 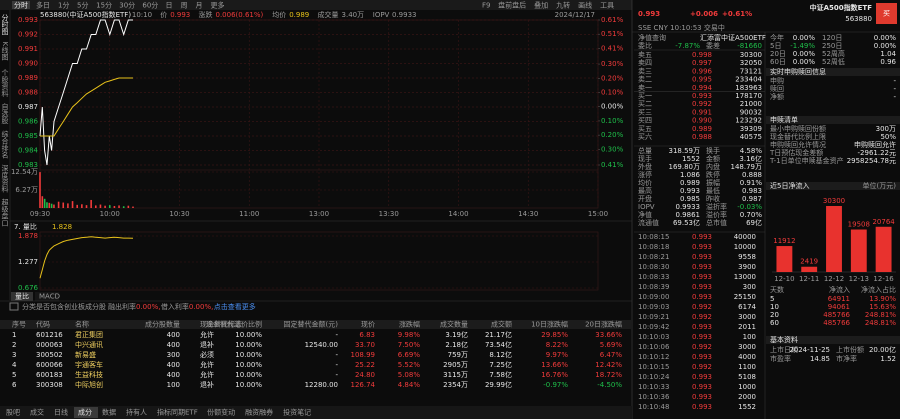 I want to click on y-tick-label: 0.988, so click(x=28, y=93).